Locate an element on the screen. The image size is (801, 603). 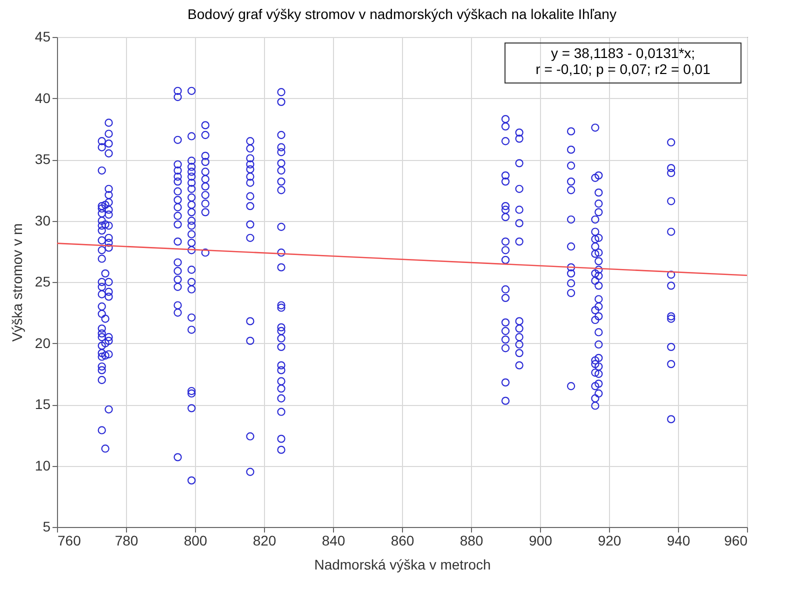
x-tick-label: 900 is located at coordinates (540, 540).